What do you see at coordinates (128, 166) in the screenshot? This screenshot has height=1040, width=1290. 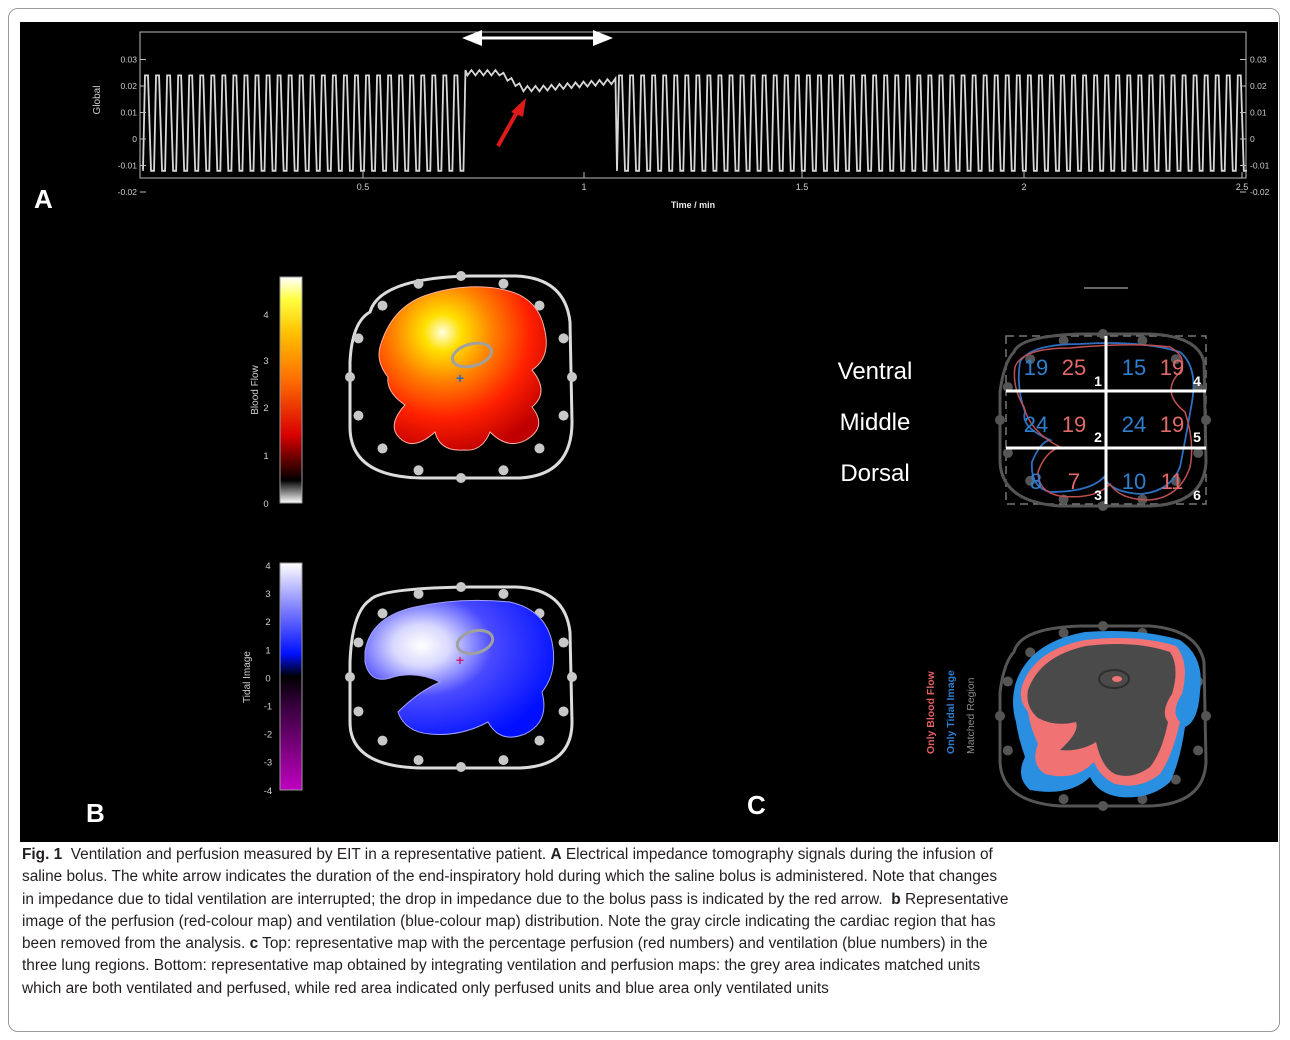 I see `y-tick-label-left: -0.01` at bounding box center [128, 166].